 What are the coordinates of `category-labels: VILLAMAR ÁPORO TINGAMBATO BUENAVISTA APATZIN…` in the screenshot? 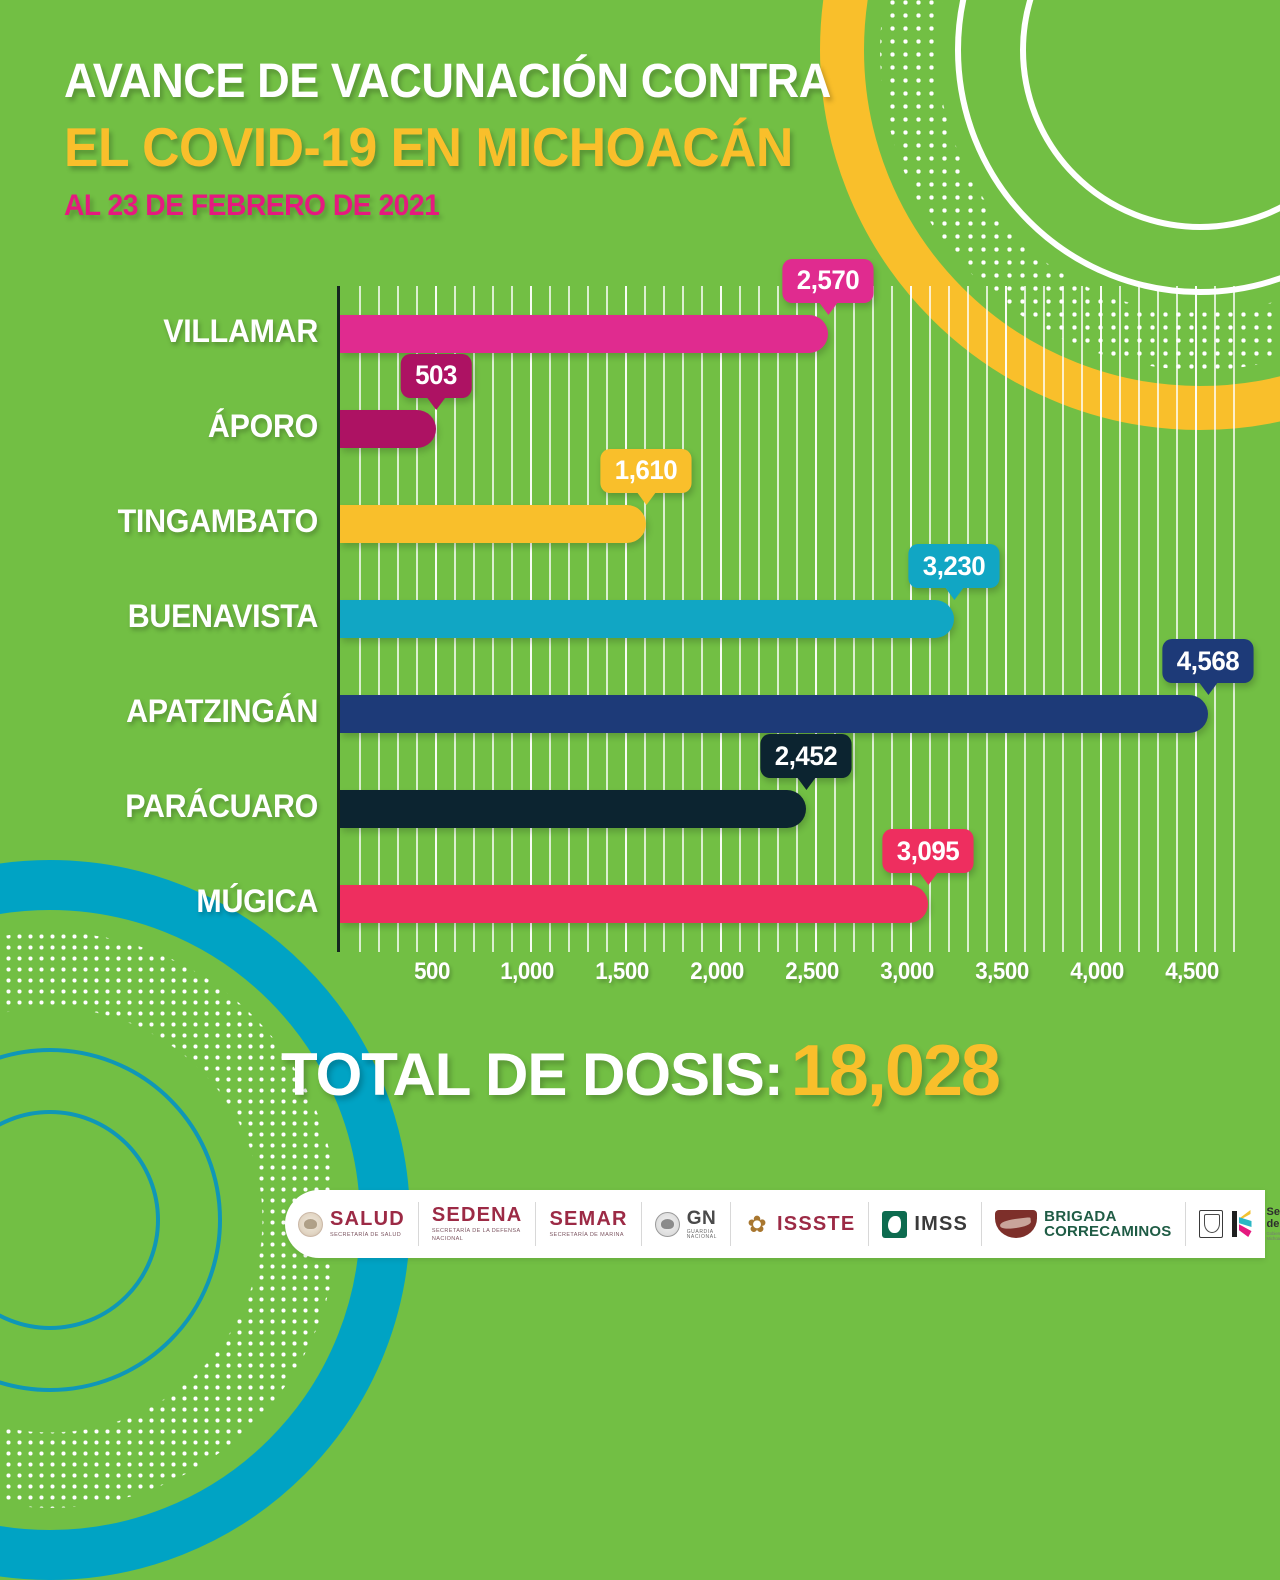 It's located at (160, 619).